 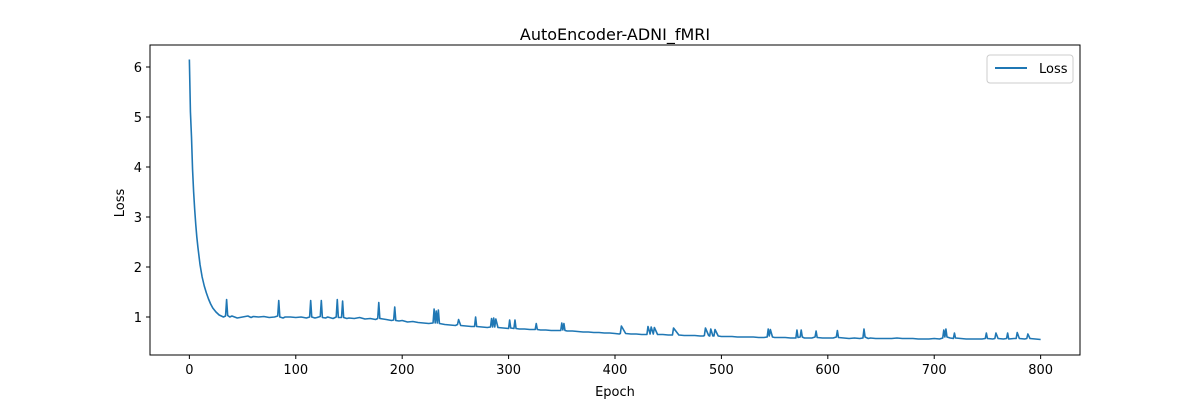 I want to click on x-tick-label: 0, so click(x=189, y=370).